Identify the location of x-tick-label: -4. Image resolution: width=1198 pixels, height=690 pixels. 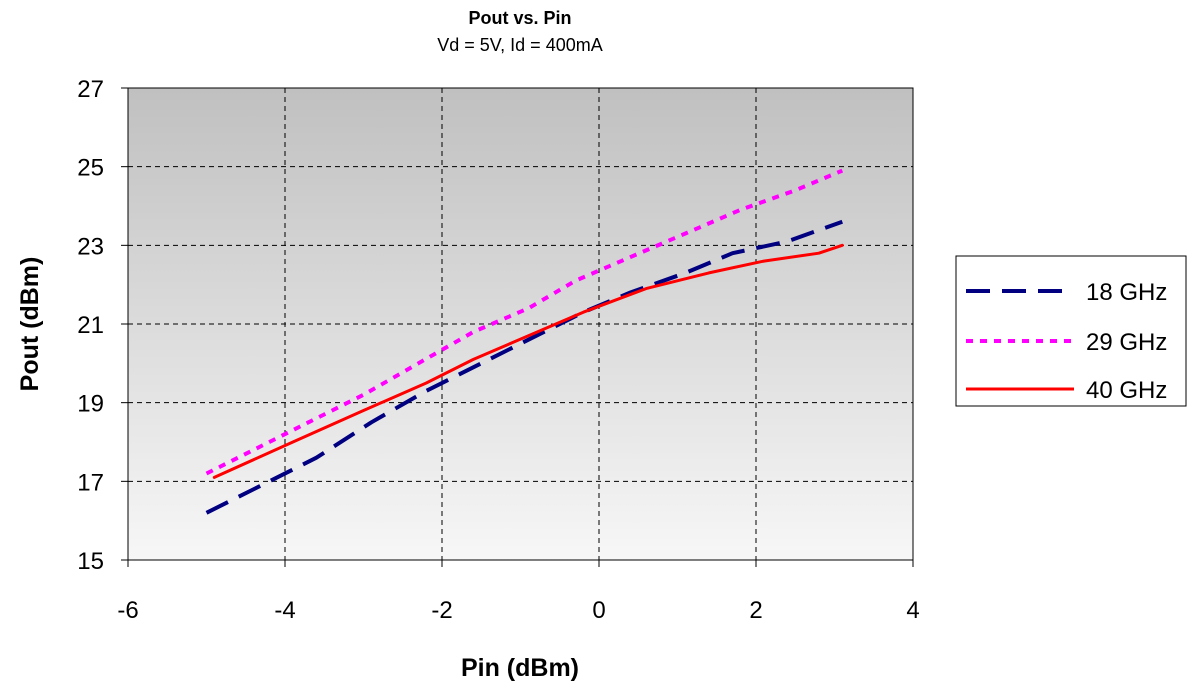
(284, 610).